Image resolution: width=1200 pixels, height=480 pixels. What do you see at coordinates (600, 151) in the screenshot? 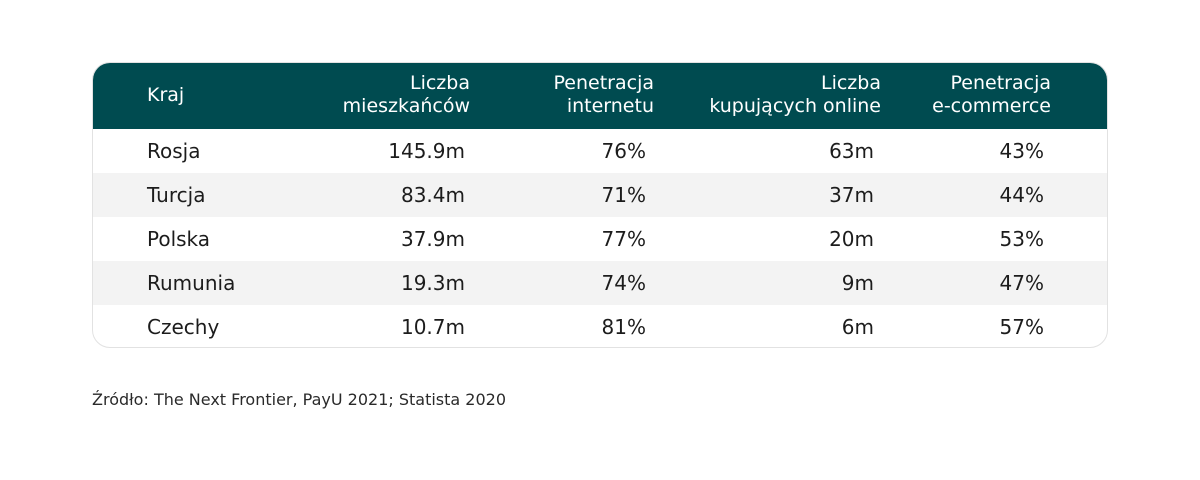
I see `table-row: Rosja 145.9m 76% 63m 43%` at bounding box center [600, 151].